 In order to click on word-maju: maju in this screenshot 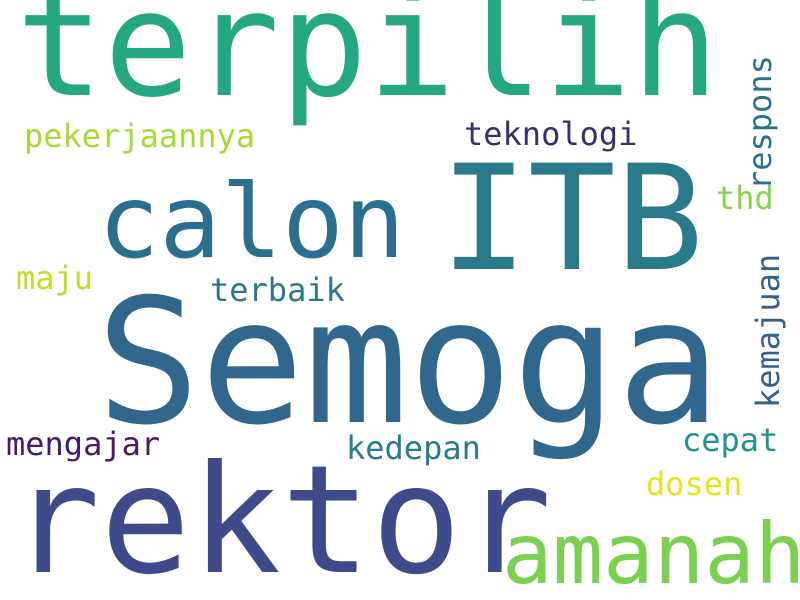, I will do `click(55, 278)`.